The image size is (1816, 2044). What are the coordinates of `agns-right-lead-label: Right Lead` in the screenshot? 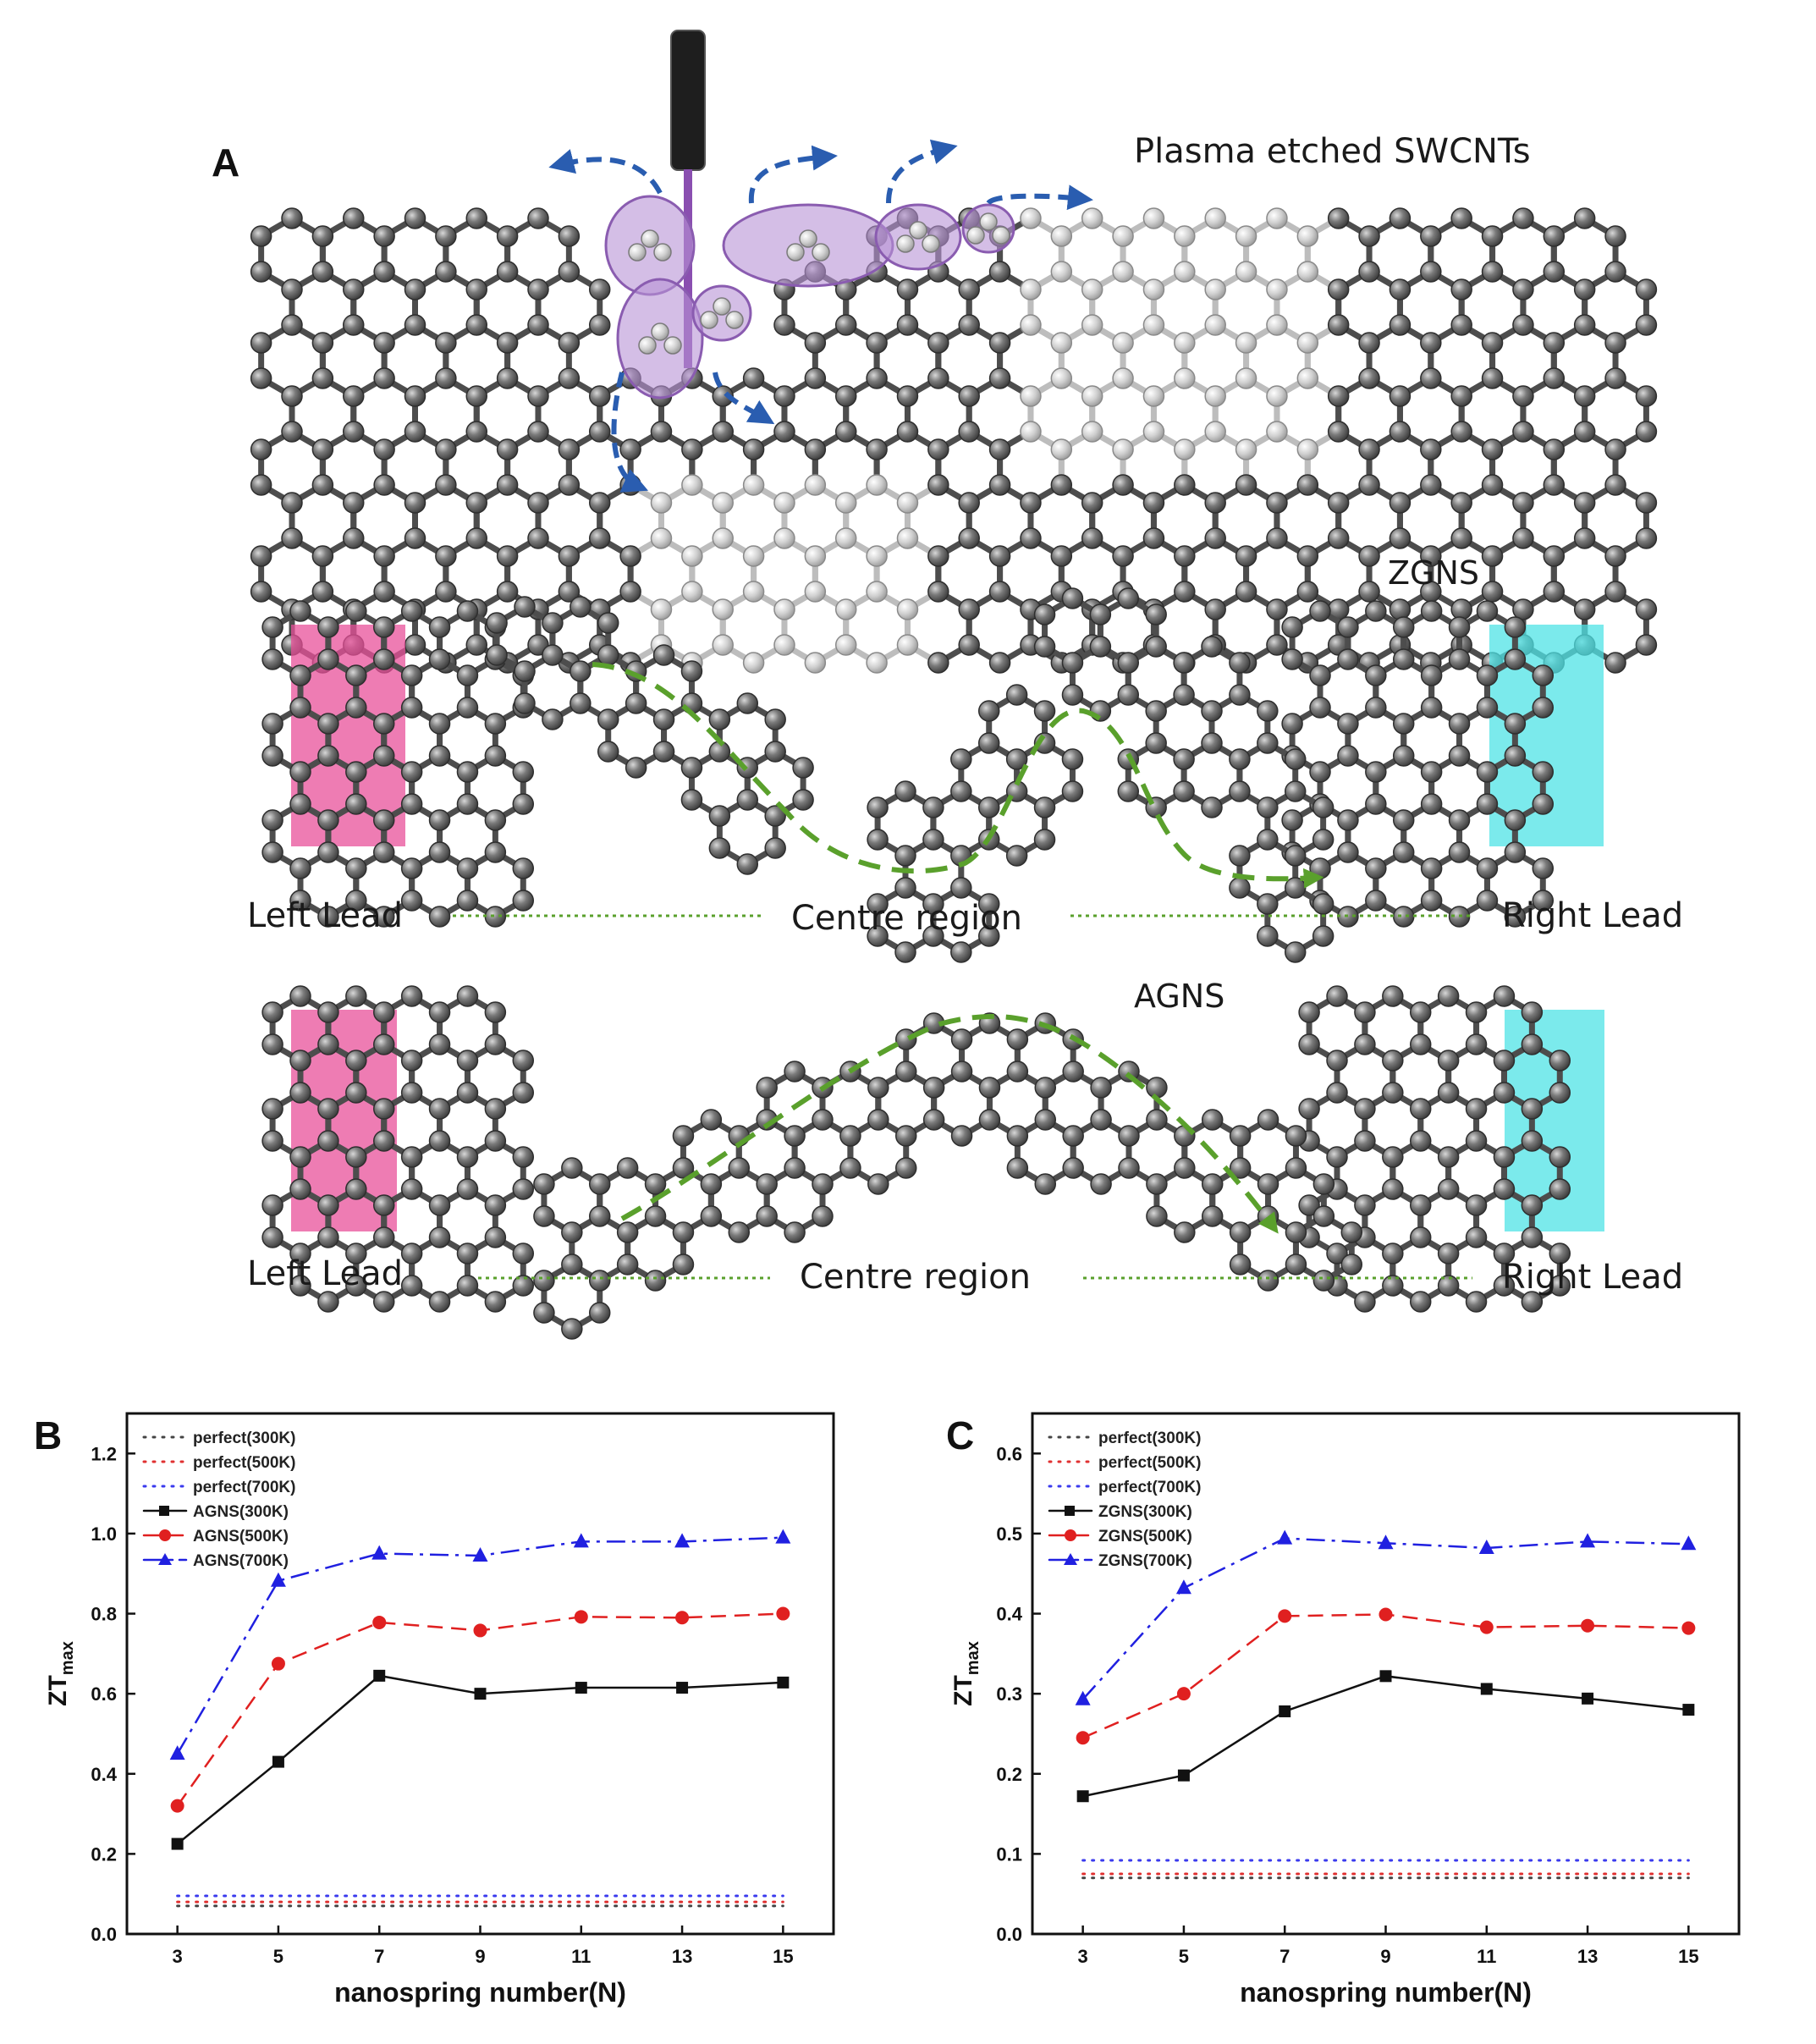 It's located at (1592, 1277).